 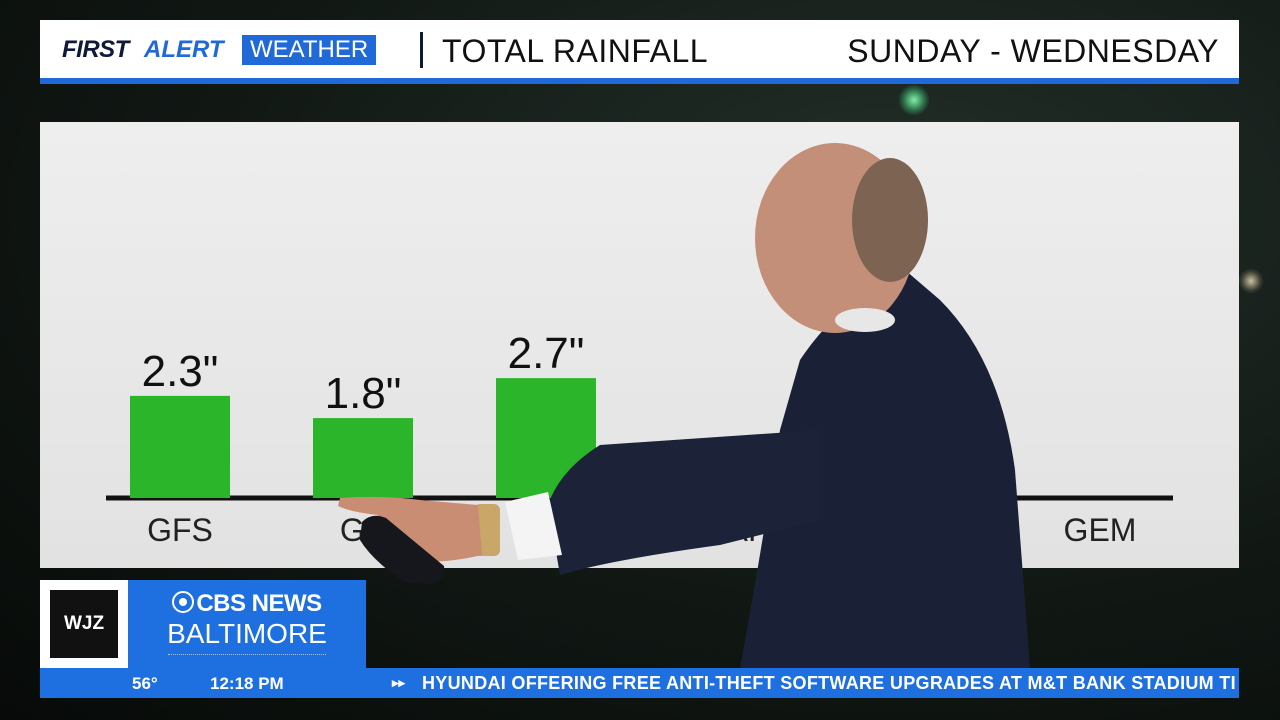 What do you see at coordinates (885, 469) in the screenshot?
I see `presenter-torso` at bounding box center [885, 469].